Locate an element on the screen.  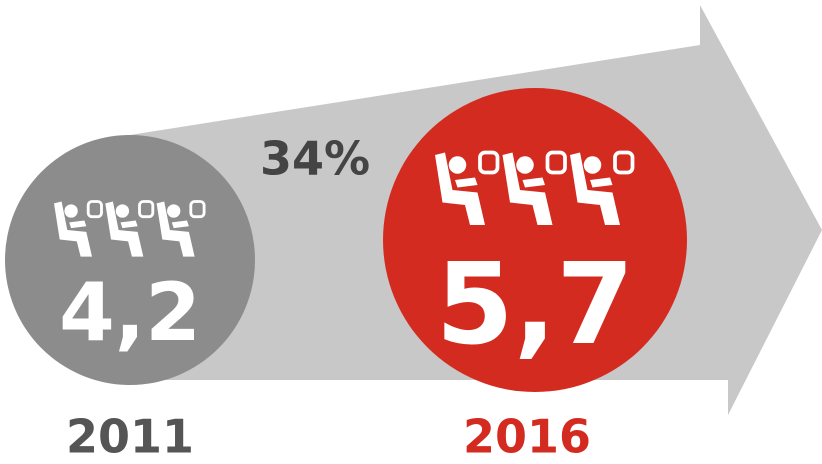
value-2016: 5,7 is located at coordinates (535, 305).